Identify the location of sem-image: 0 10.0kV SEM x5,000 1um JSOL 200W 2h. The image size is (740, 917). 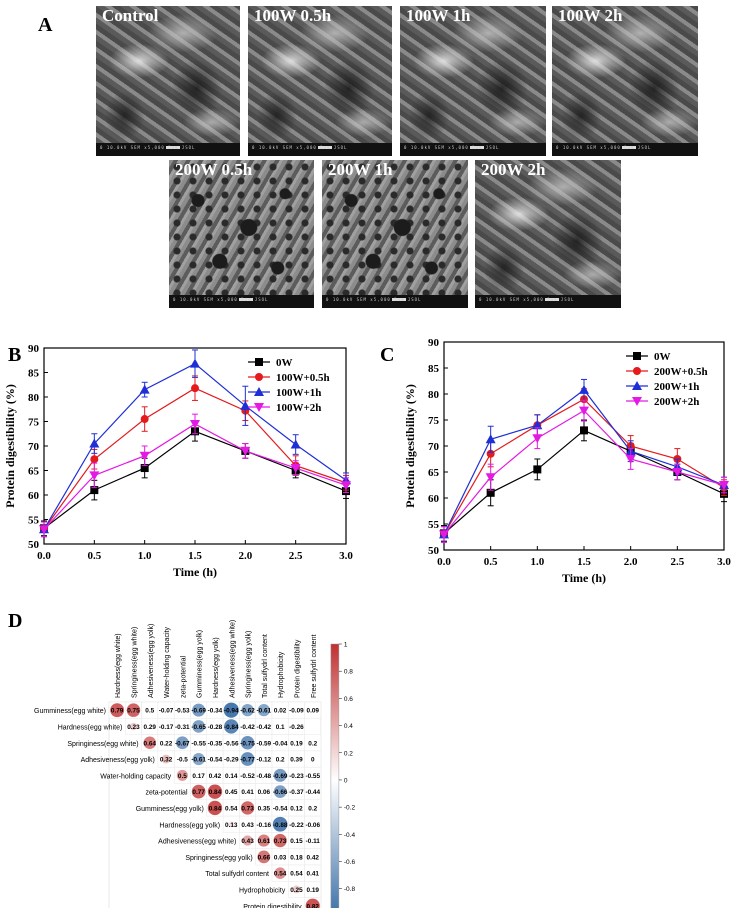
(548, 234).